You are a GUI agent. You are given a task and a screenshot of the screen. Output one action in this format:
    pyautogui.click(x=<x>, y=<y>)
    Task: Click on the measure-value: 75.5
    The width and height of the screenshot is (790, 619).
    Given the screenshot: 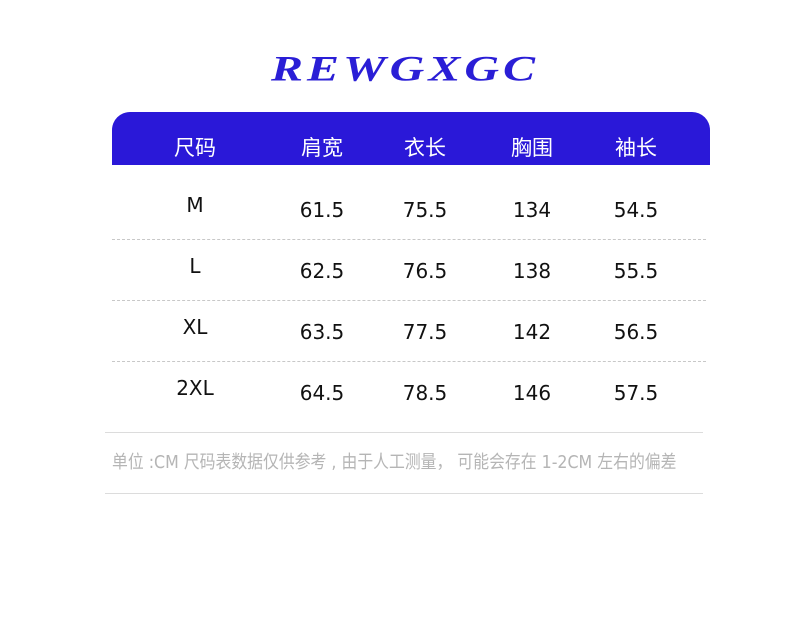 What is the action you would take?
    pyautogui.click(x=425, y=210)
    